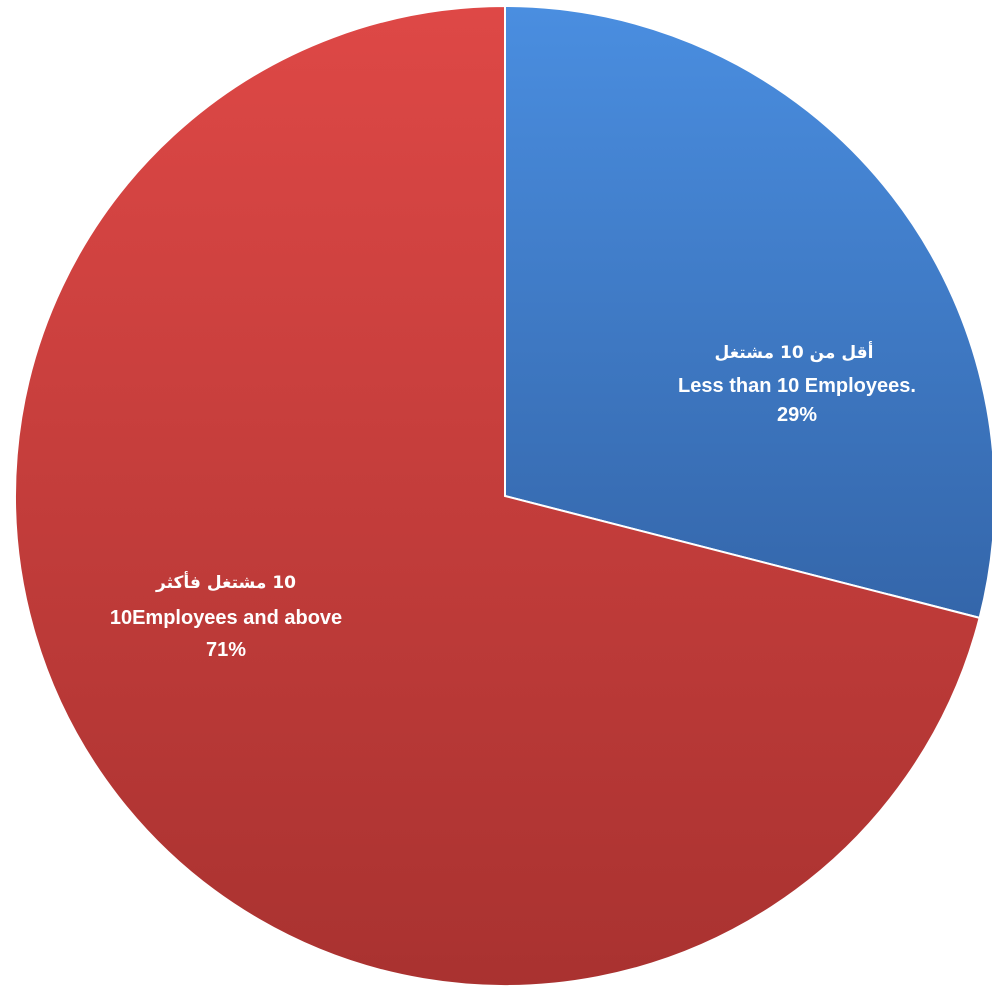 The width and height of the screenshot is (992, 994). I want to click on slice-percent-10-and-above: 71%, so click(226, 650).